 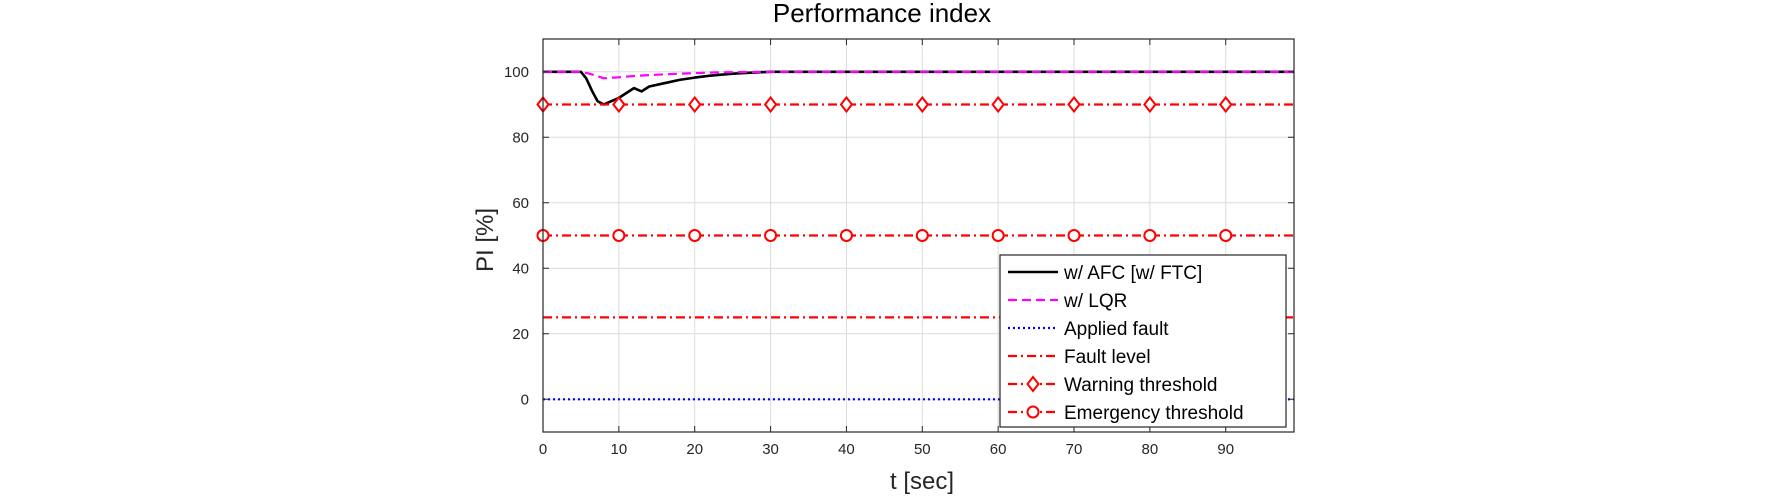 I want to click on legend-item-0: w/ AFC [w/ FTC], so click(x=1105, y=273).